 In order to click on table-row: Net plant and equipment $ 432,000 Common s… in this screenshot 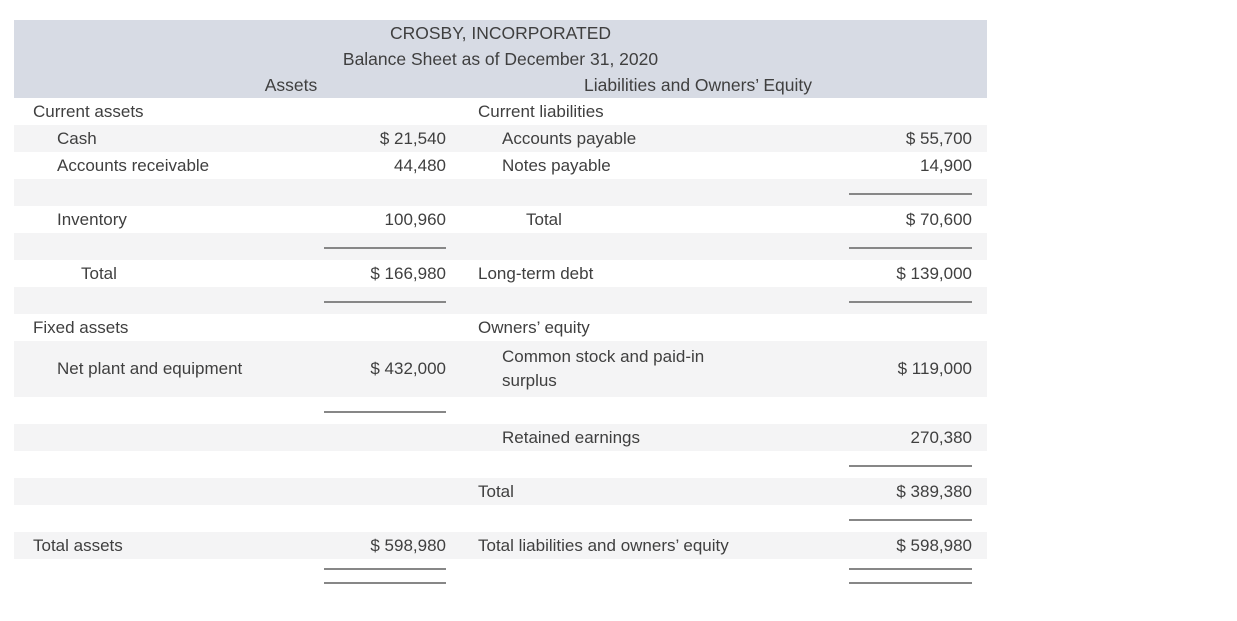, I will do `click(500, 369)`.